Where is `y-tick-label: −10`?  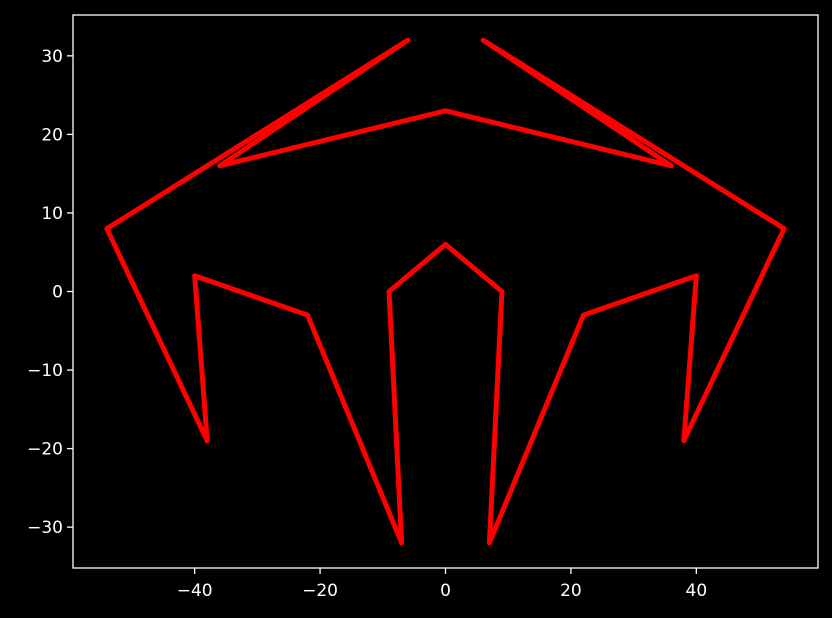
y-tick-label: −10 is located at coordinates (45, 371).